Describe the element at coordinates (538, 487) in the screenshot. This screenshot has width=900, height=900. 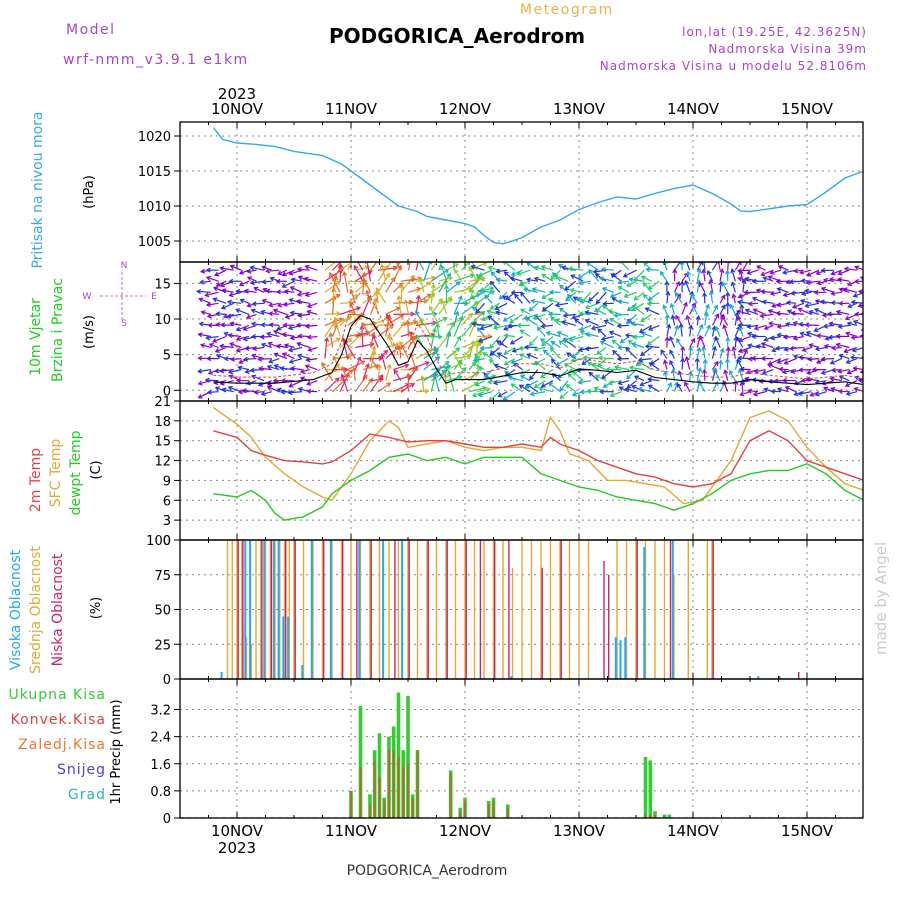
I see `dewpt-line` at that location.